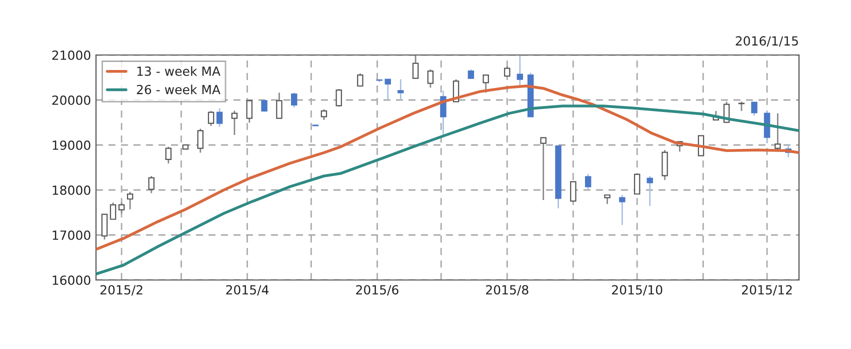 The width and height of the screenshot is (851, 349). Describe the element at coordinates (178, 71) in the screenshot. I see `legend-label: 13 - week MA` at that location.